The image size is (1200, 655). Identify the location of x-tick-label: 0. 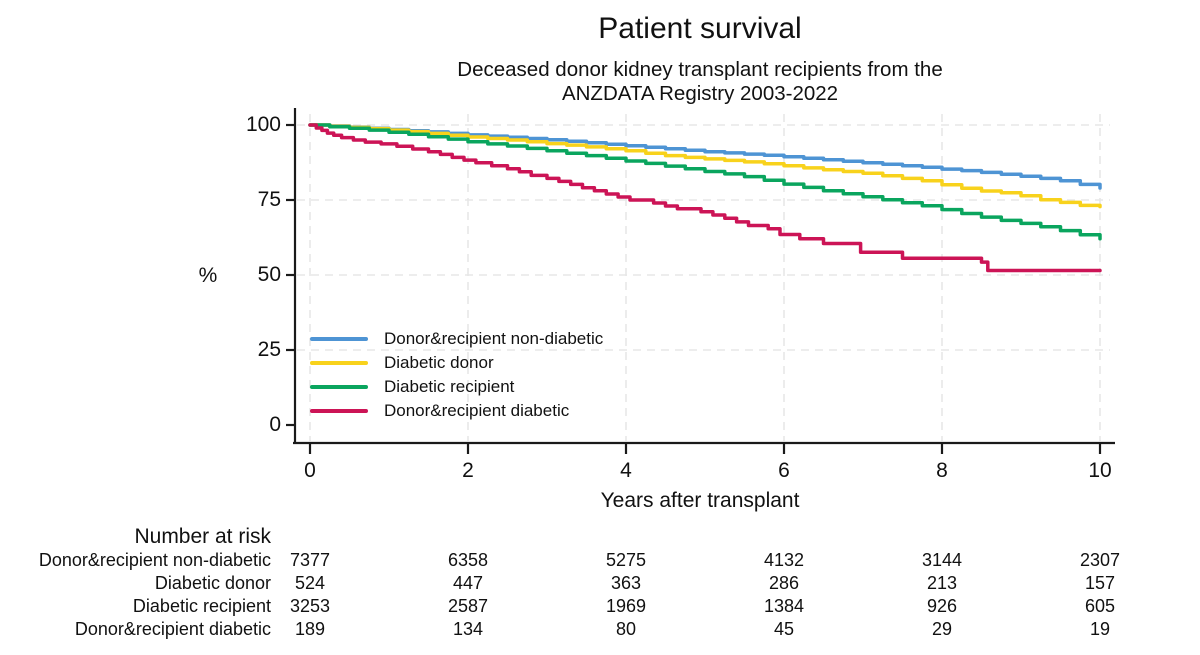
(310, 470).